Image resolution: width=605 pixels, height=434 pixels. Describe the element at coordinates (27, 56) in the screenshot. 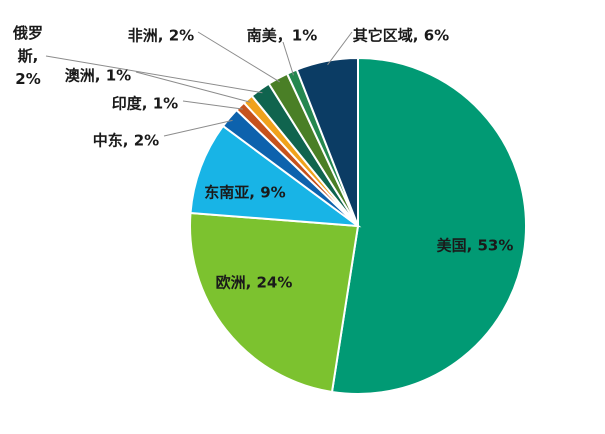

I see `data-label-7: 俄罗斯, 2%` at that location.